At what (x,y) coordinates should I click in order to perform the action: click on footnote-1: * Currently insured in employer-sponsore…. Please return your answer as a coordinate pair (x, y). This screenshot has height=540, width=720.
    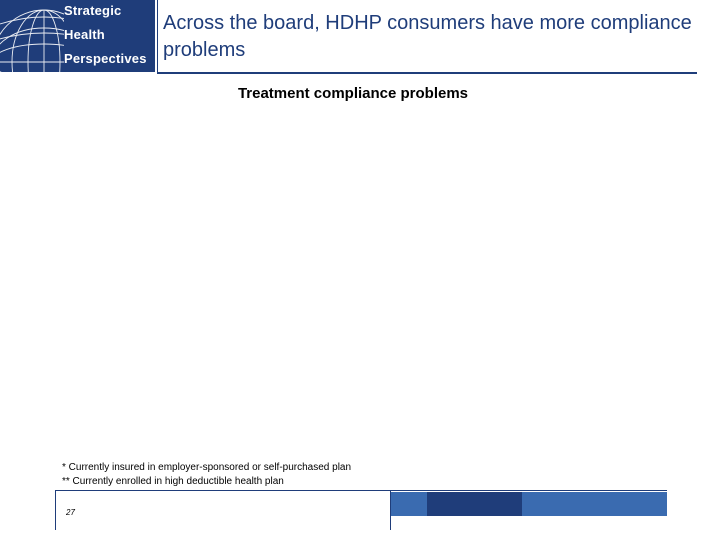
    Looking at the image, I should click on (207, 467).